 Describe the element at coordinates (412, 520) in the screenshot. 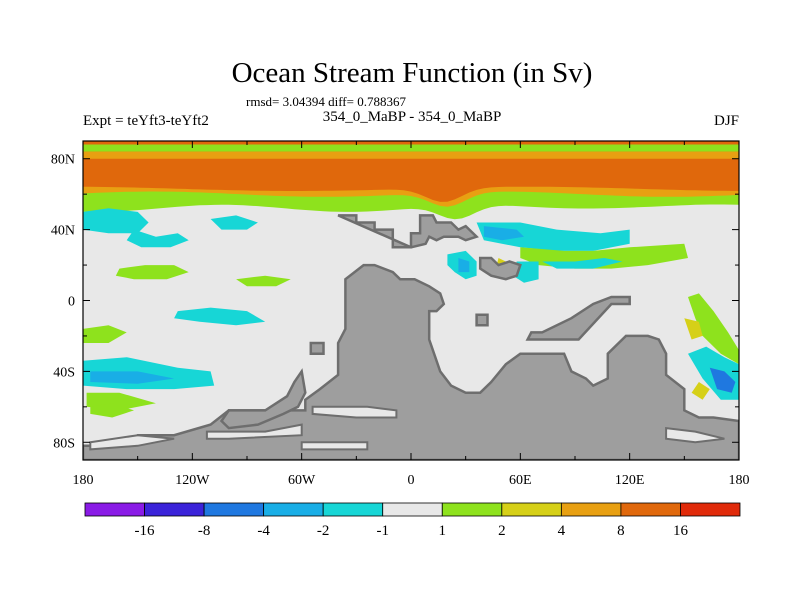

I see `color-legend: -16 -8 -4 -2 -1 1 2 4 8 16` at that location.